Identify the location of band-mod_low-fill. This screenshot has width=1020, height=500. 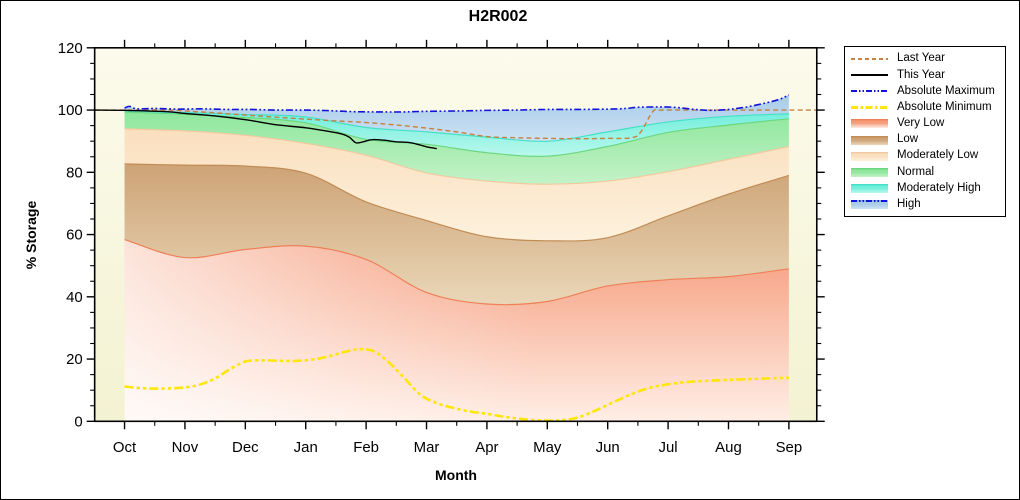
(456, 184).